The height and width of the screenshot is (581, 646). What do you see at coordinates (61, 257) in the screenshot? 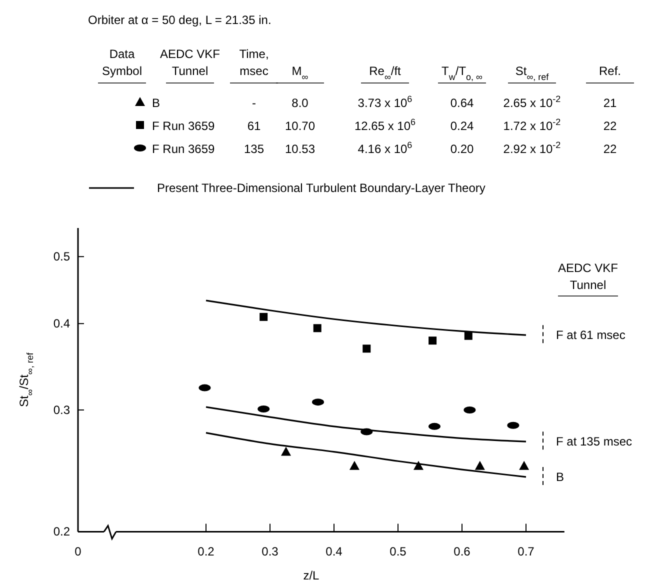
I see `y-tick-label: 0.5` at bounding box center [61, 257].